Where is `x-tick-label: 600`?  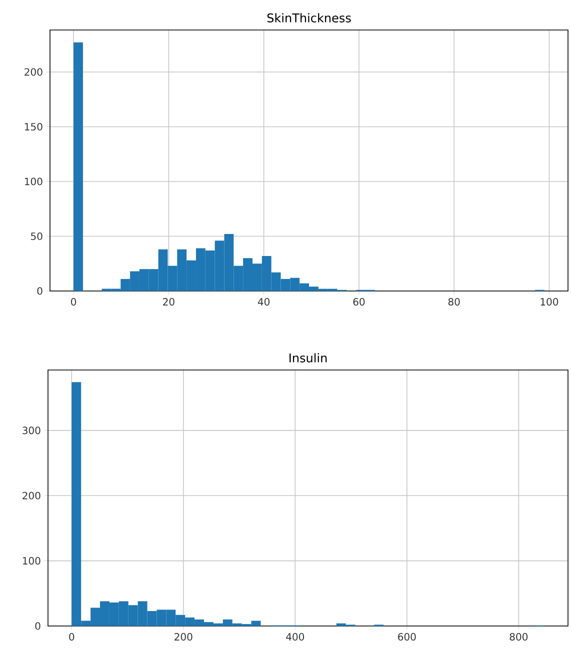
x-tick-label: 600 is located at coordinates (407, 637).